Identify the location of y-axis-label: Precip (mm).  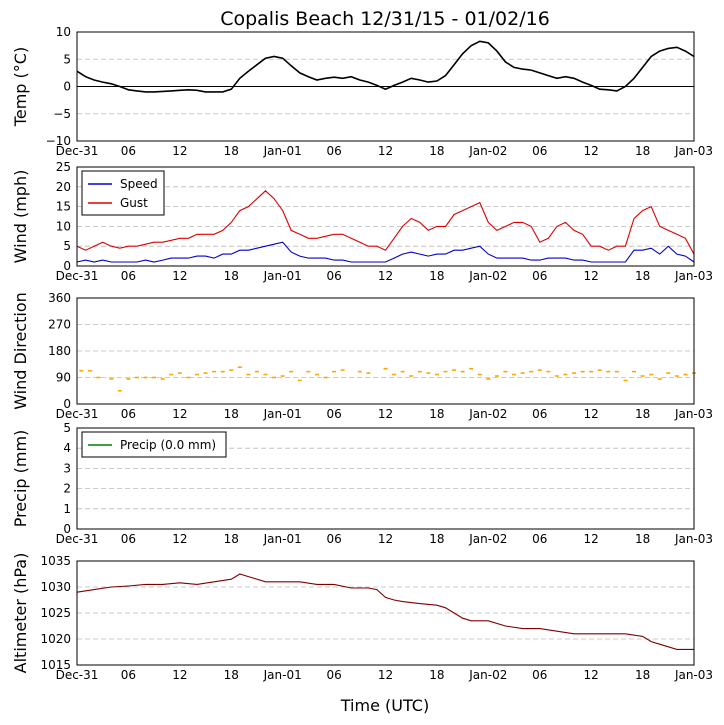
(20, 479).